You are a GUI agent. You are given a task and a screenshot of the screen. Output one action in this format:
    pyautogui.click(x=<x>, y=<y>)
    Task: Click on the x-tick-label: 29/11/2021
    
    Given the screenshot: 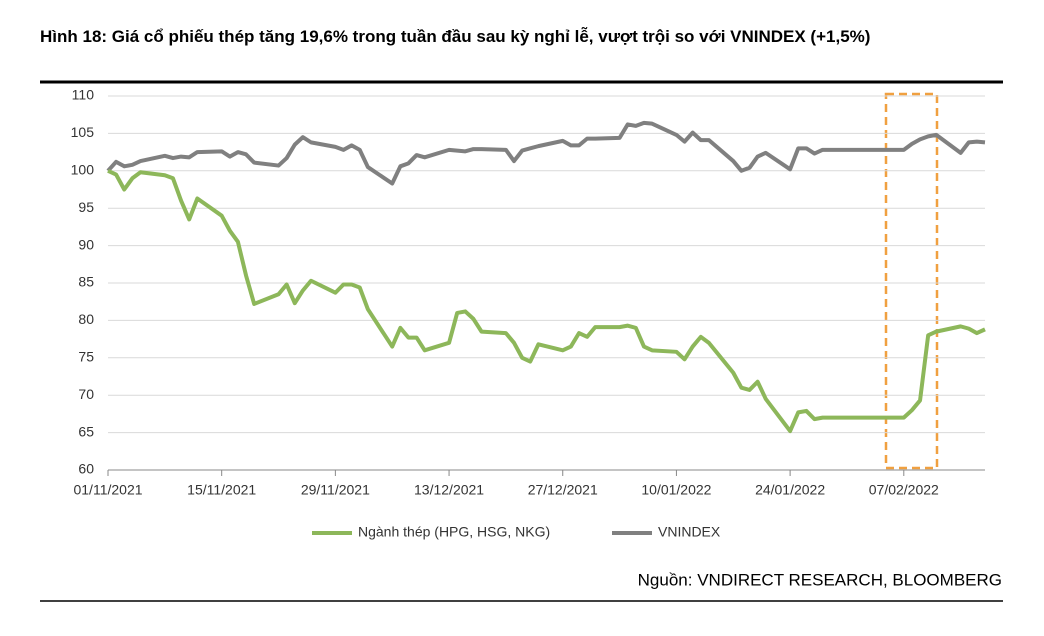 What is the action you would take?
    pyautogui.click(x=335, y=490)
    